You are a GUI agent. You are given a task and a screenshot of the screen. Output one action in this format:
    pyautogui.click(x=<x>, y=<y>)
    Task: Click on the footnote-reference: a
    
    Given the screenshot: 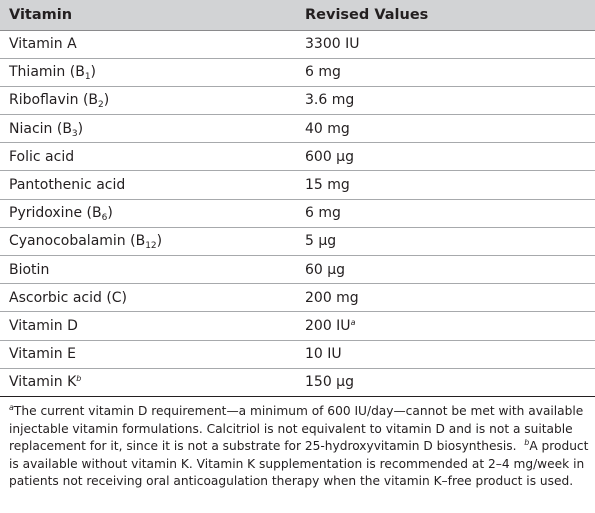 What is the action you would take?
    pyautogui.click(x=353, y=322)
    